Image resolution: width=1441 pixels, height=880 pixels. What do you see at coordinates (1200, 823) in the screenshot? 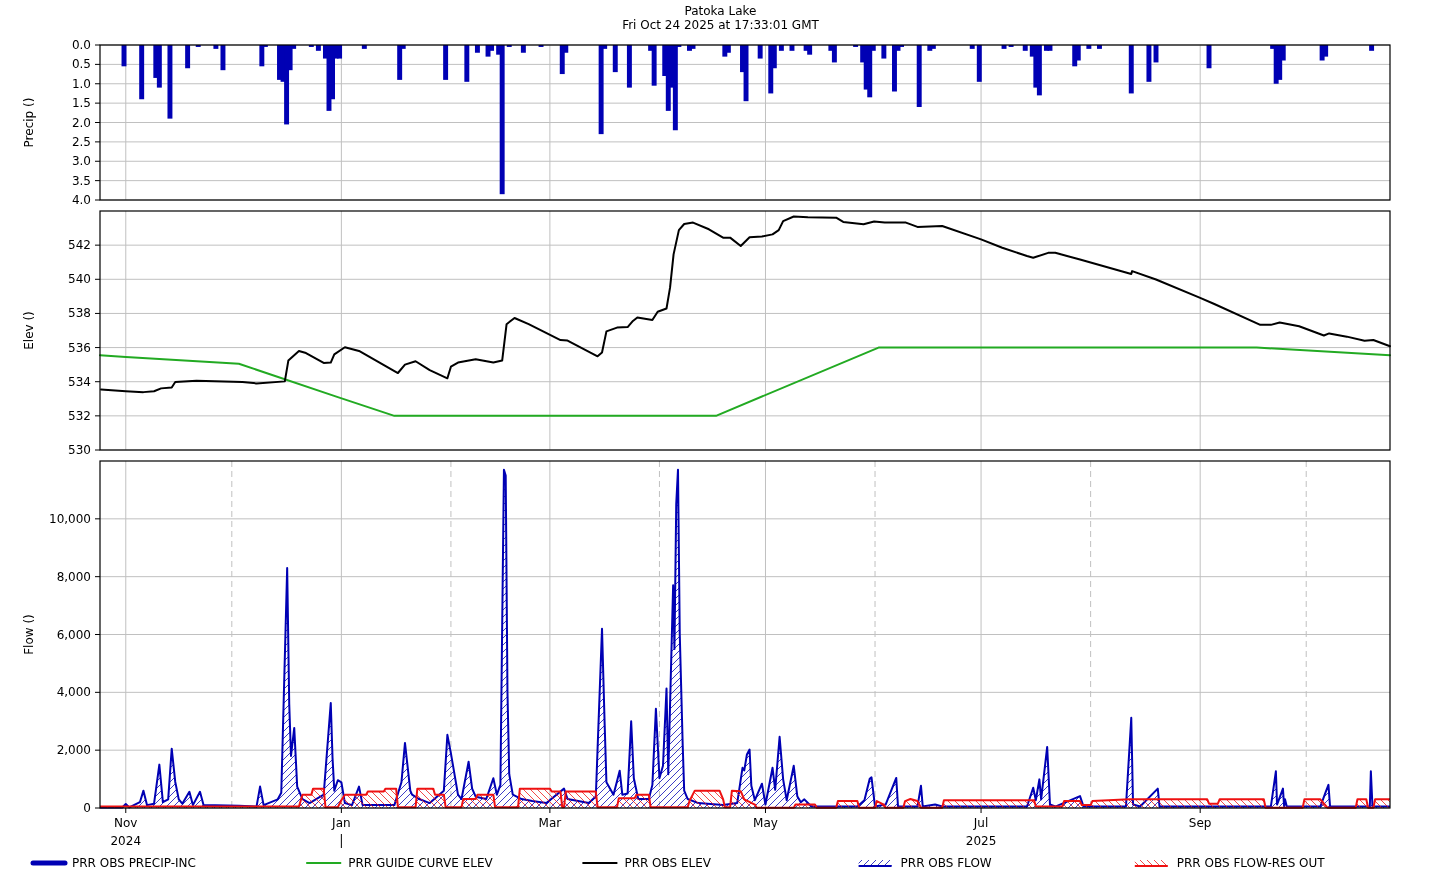
I see `x-tick-label: Sep` at bounding box center [1200, 823].